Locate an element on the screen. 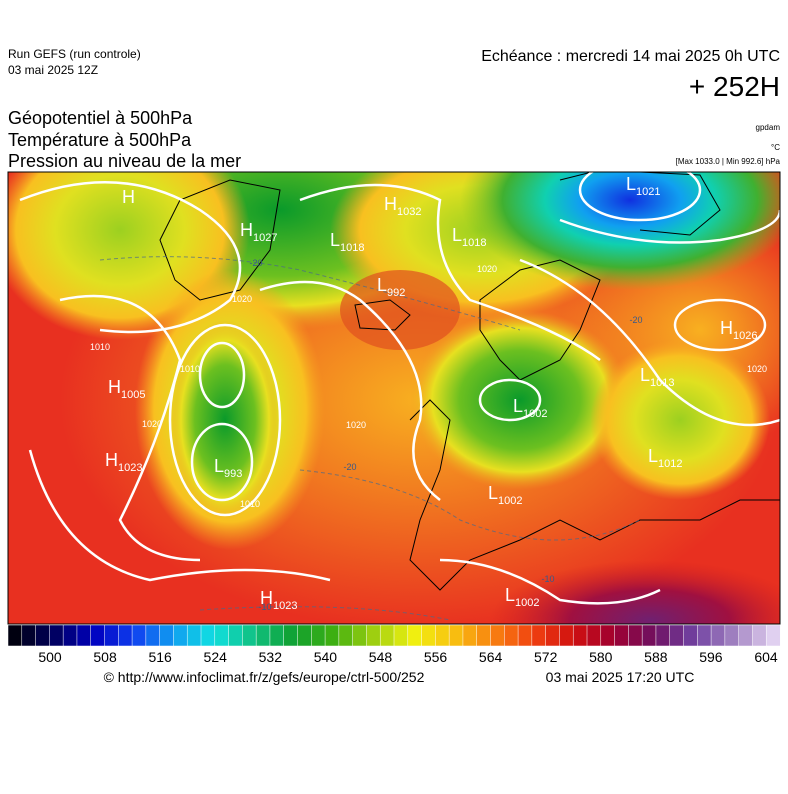 The height and width of the screenshot is (794, 788). center-value: 1013 is located at coordinates (662, 383).